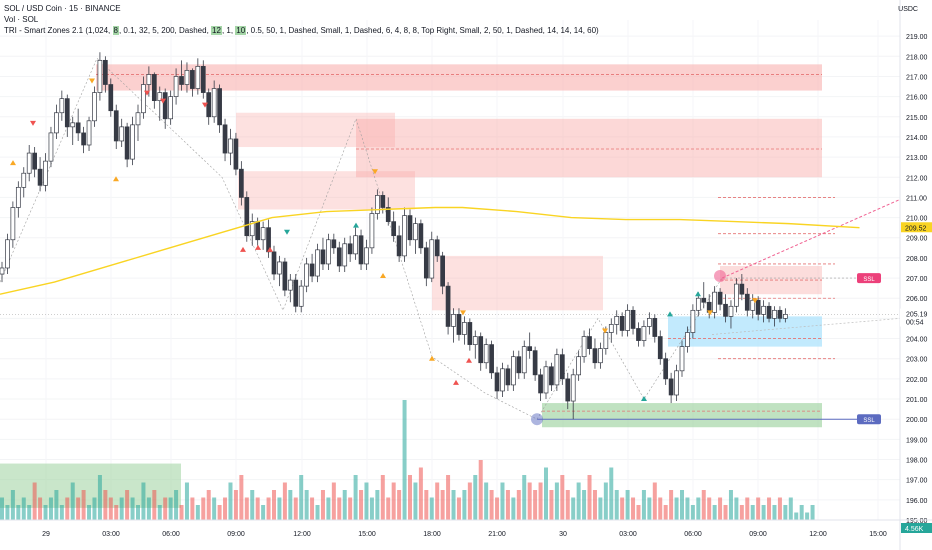 The height and width of the screenshot is (550, 932). Describe the element at coordinates (917, 501) in the screenshot. I see `price-tick-label: 196.00` at that location.